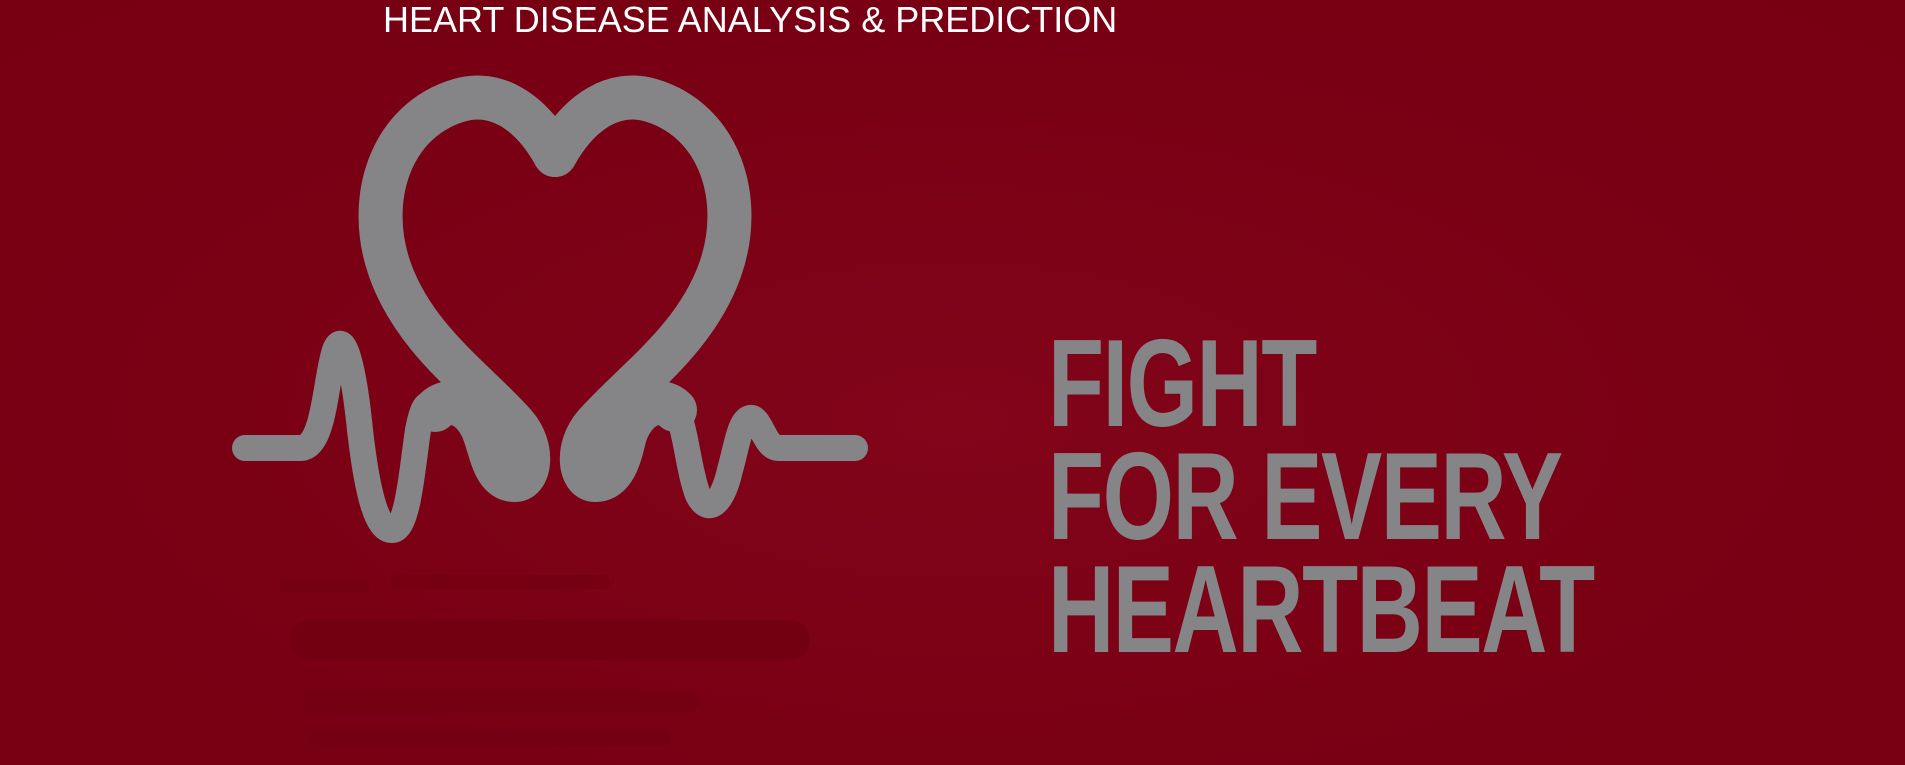 The width and height of the screenshot is (1905, 765). Describe the element at coordinates (750, 20) in the screenshot. I see `page-title: HEART DISEASE ANALYSIS & PREDICTION` at that location.